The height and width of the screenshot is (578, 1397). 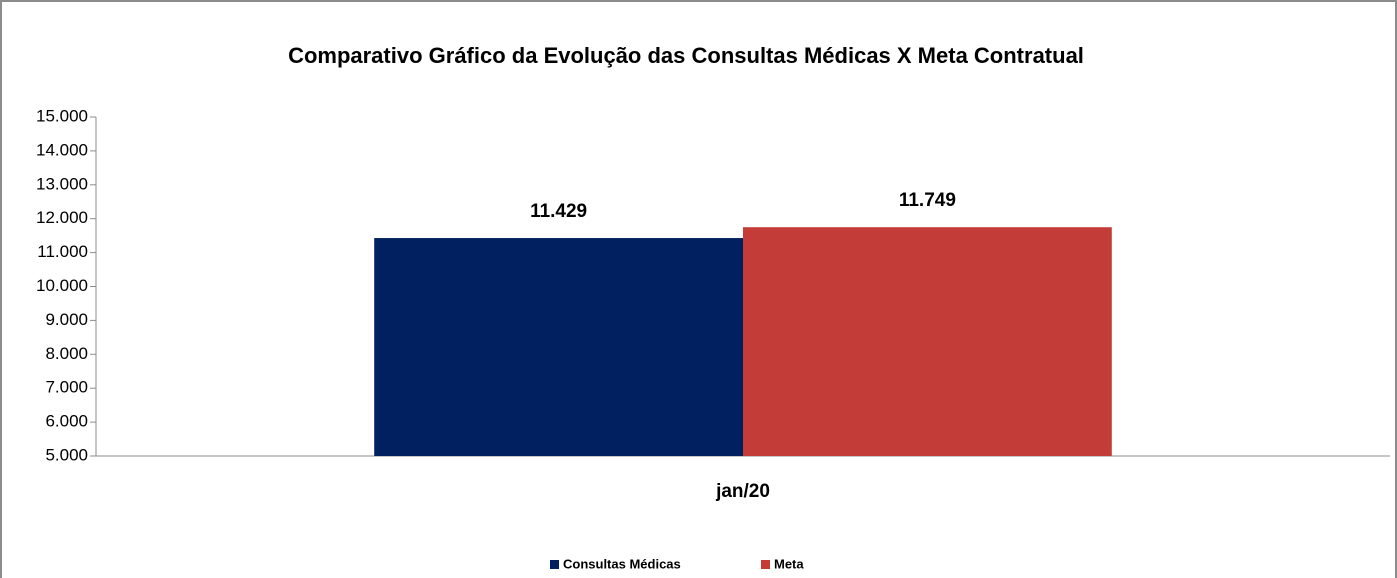 I want to click on y-tick-label: 5.000, so click(x=66, y=454).